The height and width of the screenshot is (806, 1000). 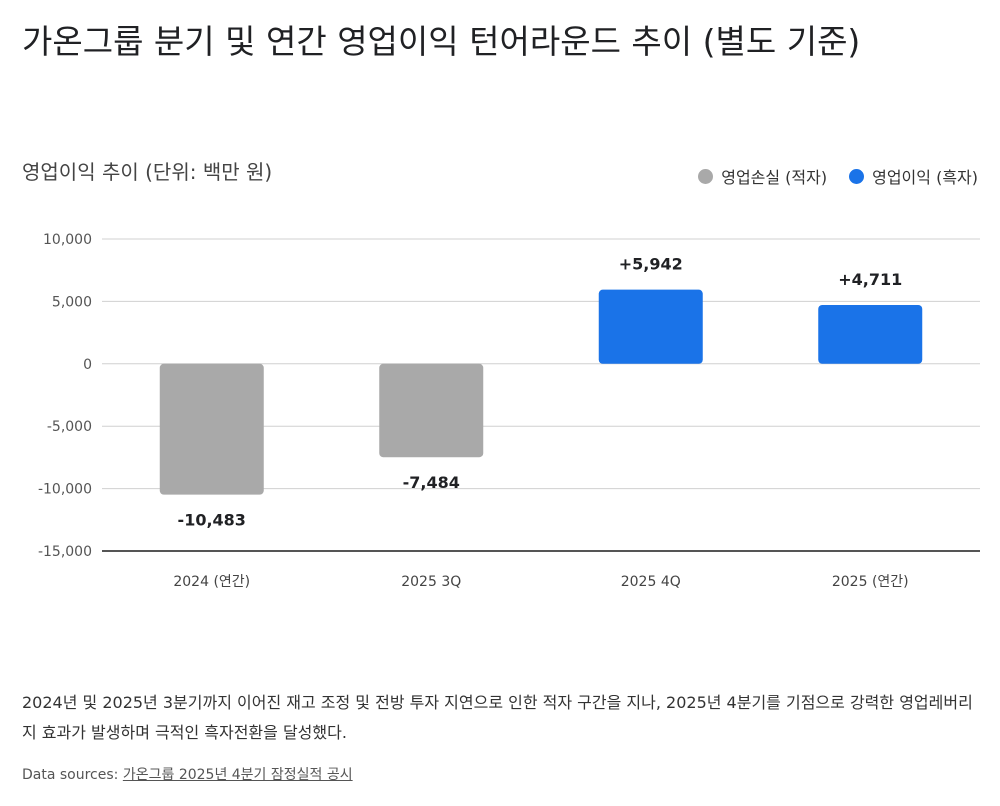 What do you see at coordinates (431, 582) in the screenshot?
I see `x-tick-label: 2025 3Q` at bounding box center [431, 582].